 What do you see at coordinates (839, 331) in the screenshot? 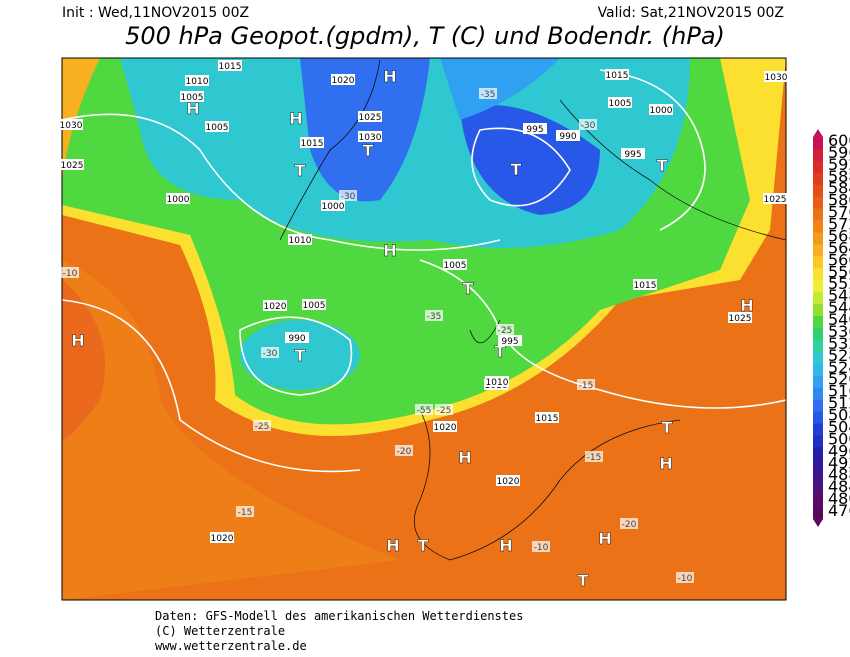
I see `colorbar-label: 536` at bounding box center [839, 331].